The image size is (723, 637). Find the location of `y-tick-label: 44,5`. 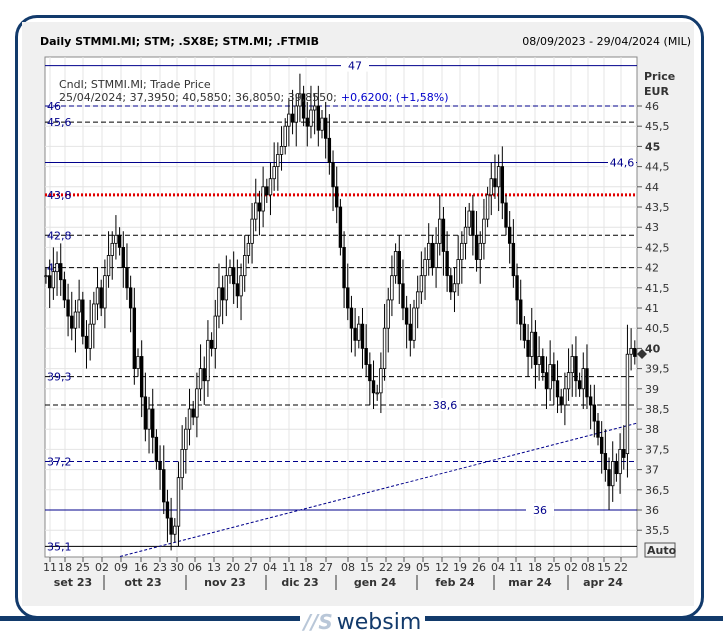

y-tick-label: 44,5 is located at coordinates (657, 167).